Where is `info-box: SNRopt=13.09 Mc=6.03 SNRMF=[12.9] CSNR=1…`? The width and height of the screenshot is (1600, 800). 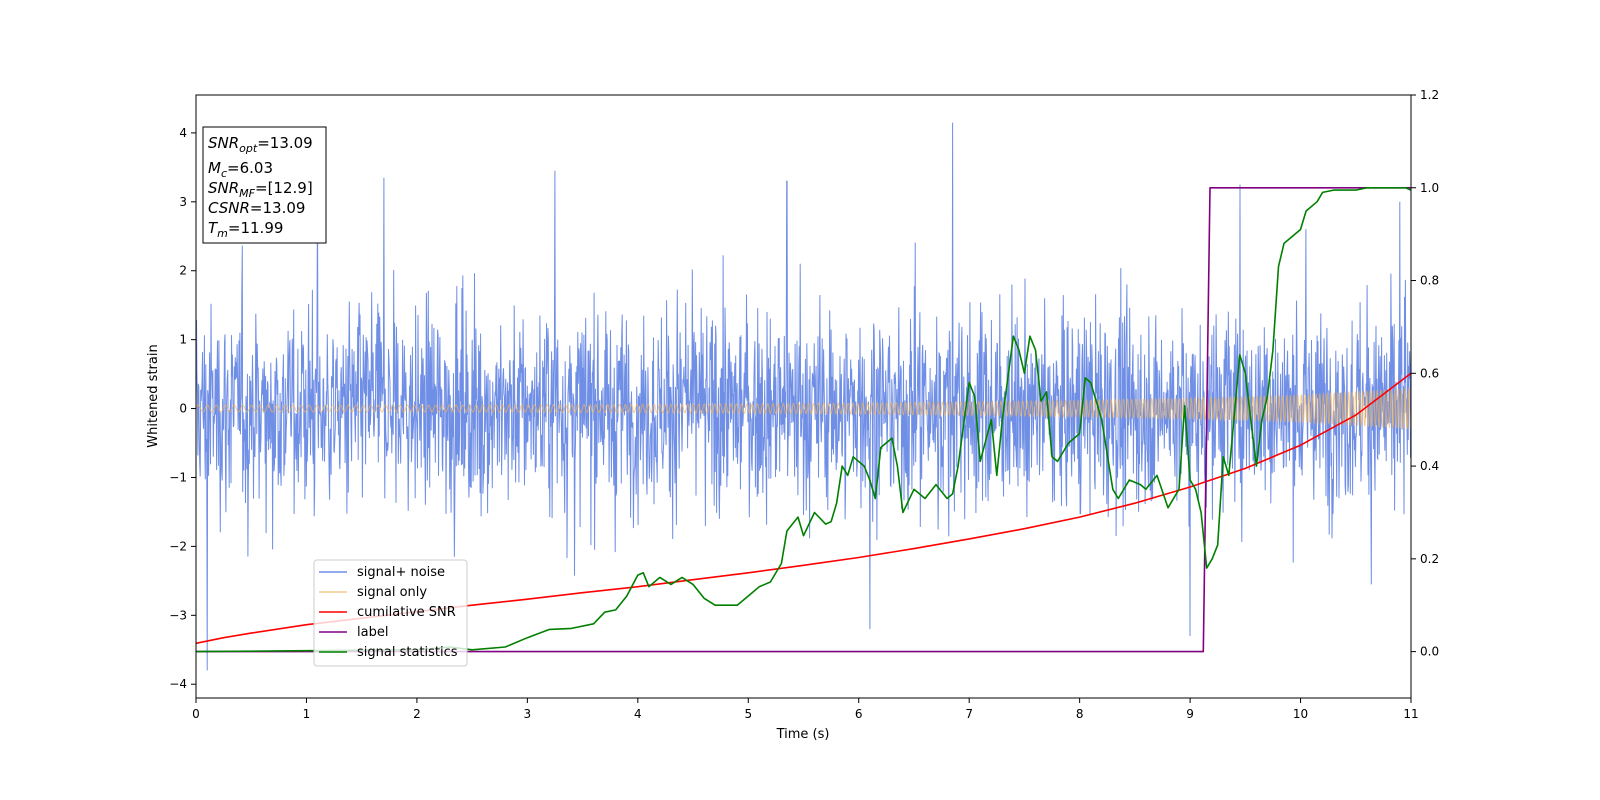 info-box: SNRopt=13.09 Mc=6.03 SNRMF=[12.9] CSNR=1… is located at coordinates (264, 185).